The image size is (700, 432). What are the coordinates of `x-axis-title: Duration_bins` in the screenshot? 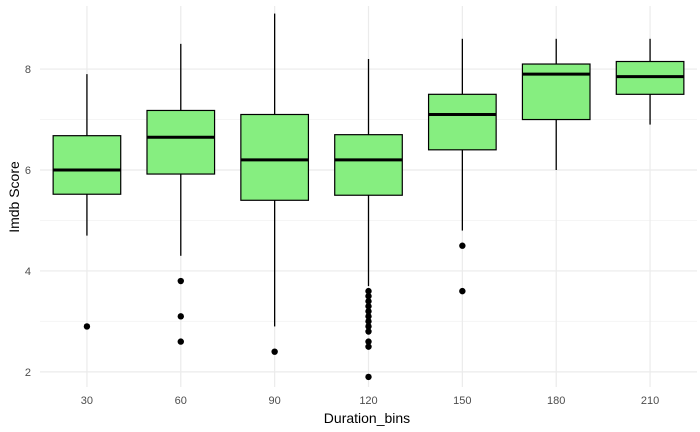 It's located at (367, 418).